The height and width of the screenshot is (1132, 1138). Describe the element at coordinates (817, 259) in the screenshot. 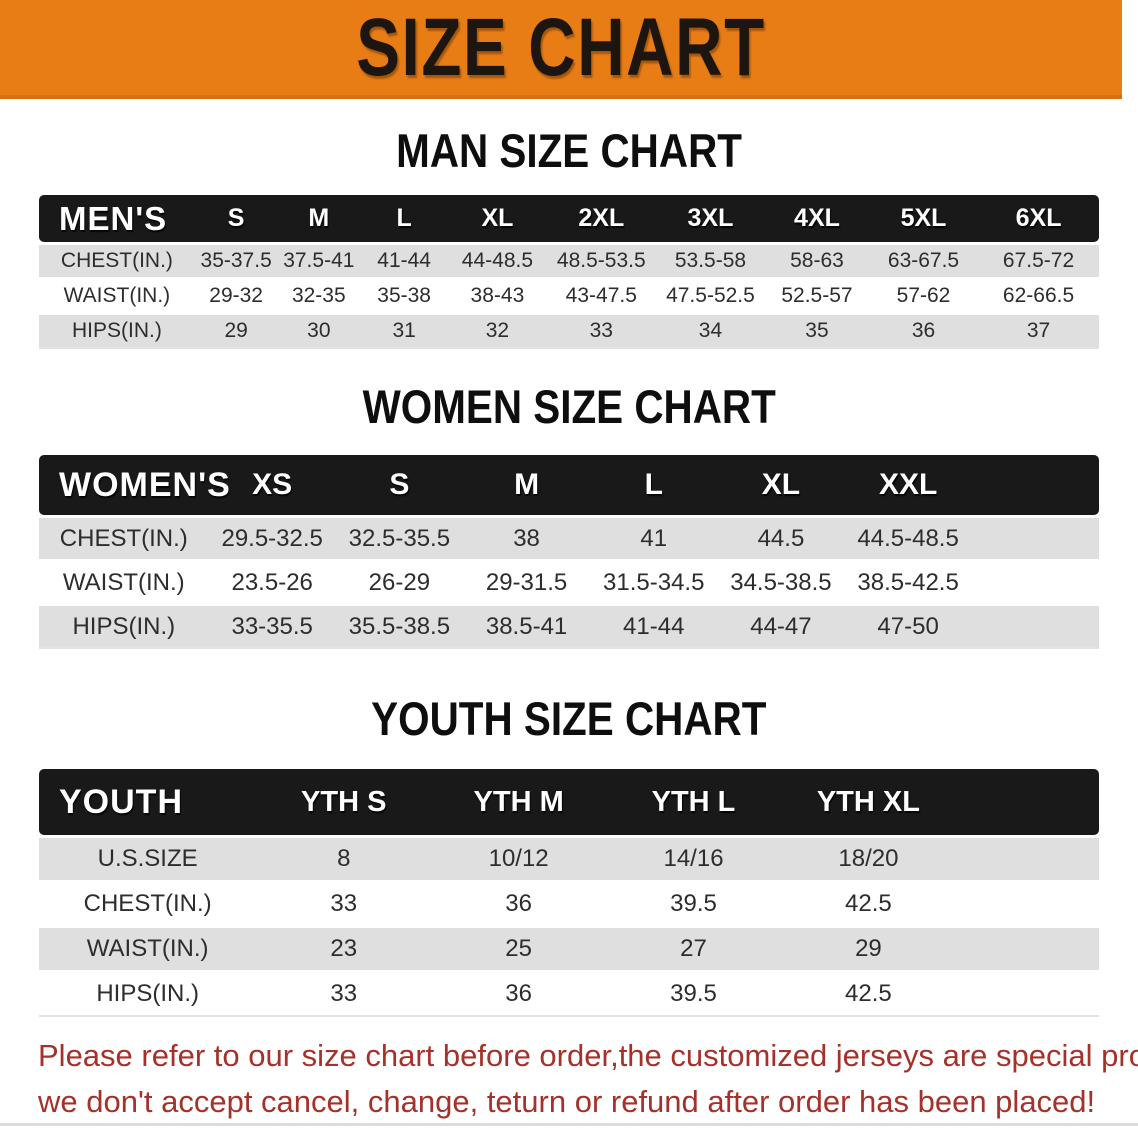

I see `size-cell: 58-63` at that location.